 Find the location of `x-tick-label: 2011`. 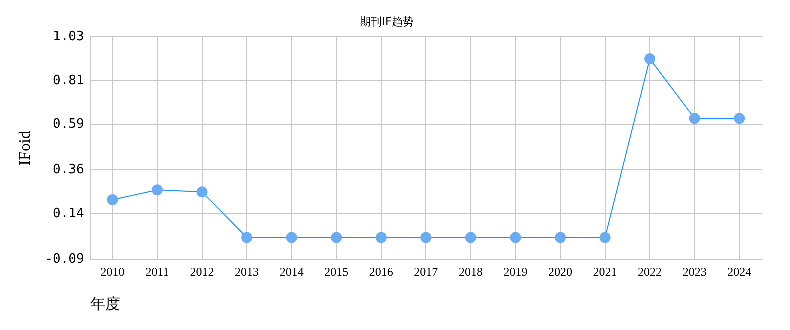

x-tick-label: 2011 is located at coordinates (158, 271).